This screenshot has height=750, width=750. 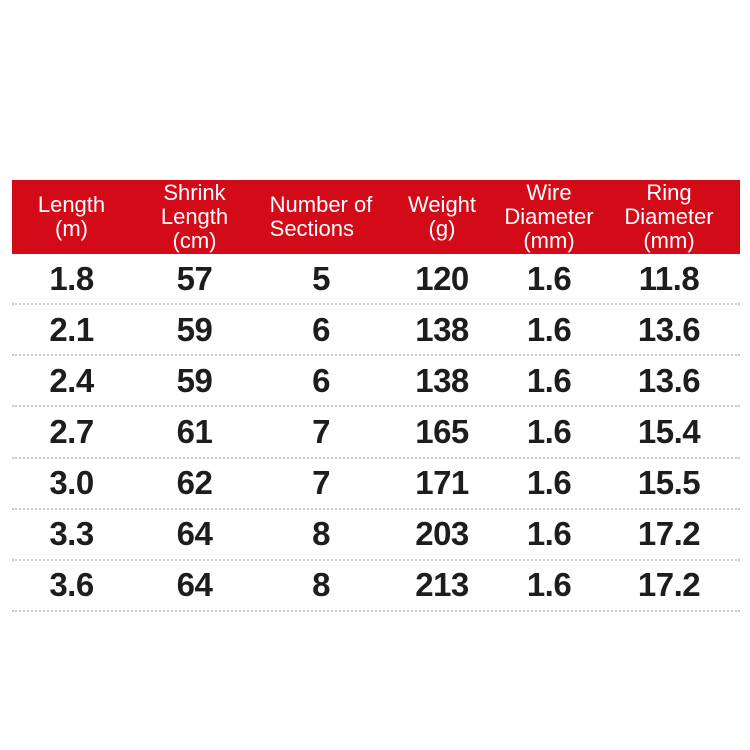 I want to click on table-row: 2.4 59 6 138 1.6 13.6, so click(x=376, y=382).